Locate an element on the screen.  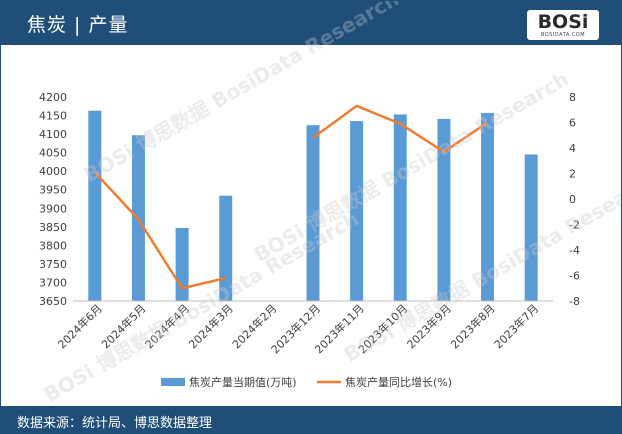
right-axis-tick-label: 4 is located at coordinates (572, 148).